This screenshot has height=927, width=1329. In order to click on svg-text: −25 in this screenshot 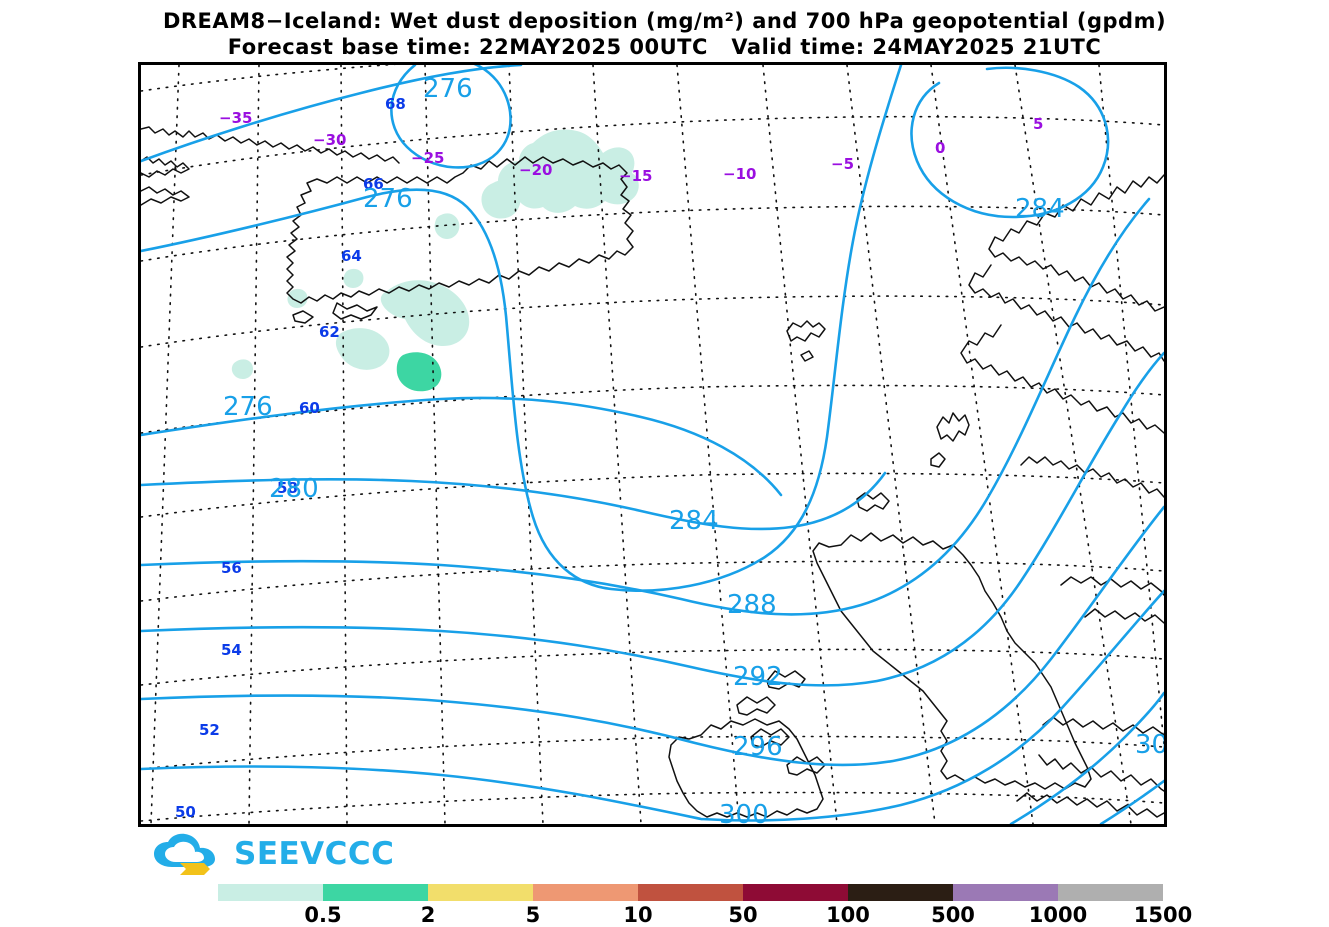, I will do `click(427, 158)`.